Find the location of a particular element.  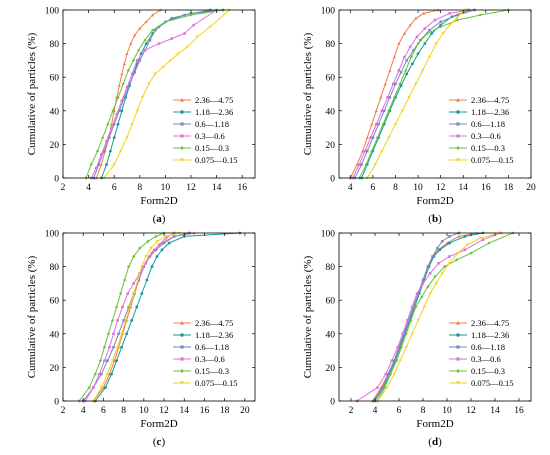

y-tick-label: 40 is located at coordinates (55, 112).